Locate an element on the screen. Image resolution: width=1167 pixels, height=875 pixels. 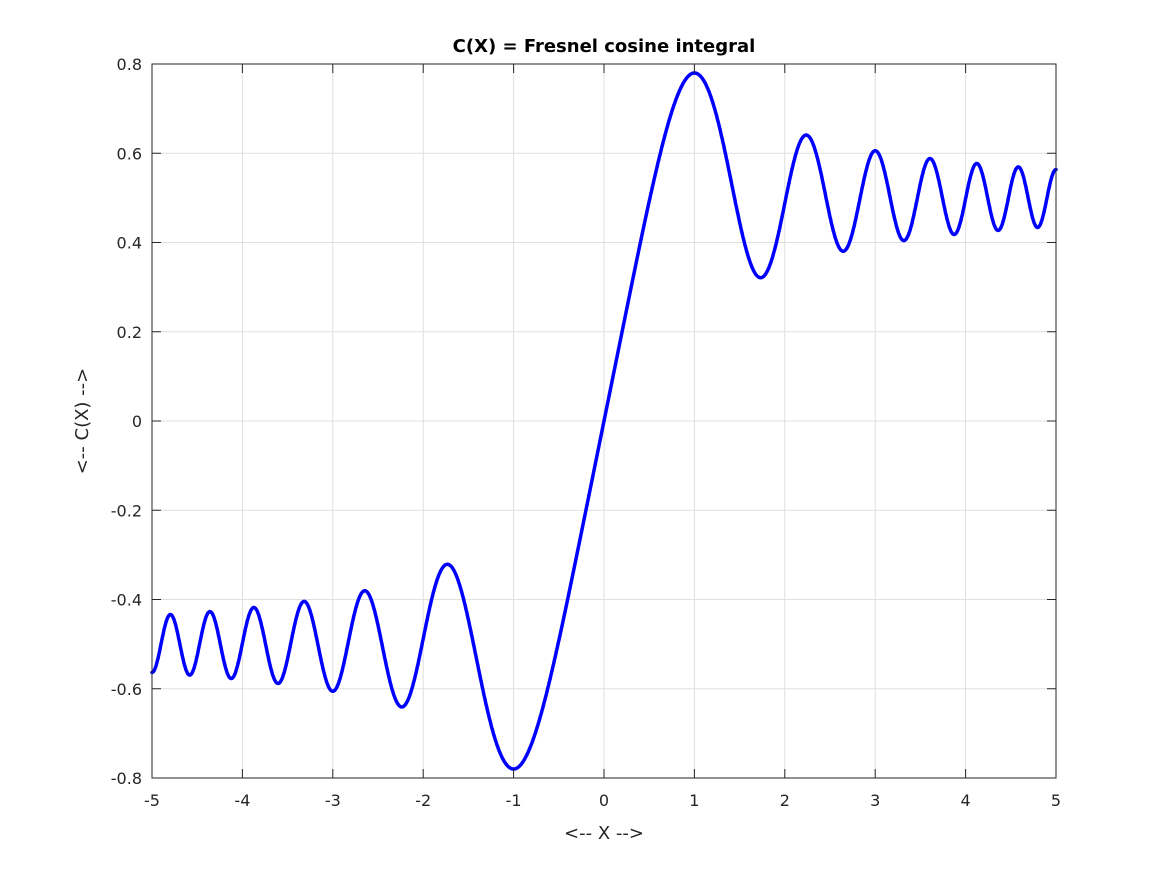
y-tick-label: 0.8 is located at coordinates (129, 64).